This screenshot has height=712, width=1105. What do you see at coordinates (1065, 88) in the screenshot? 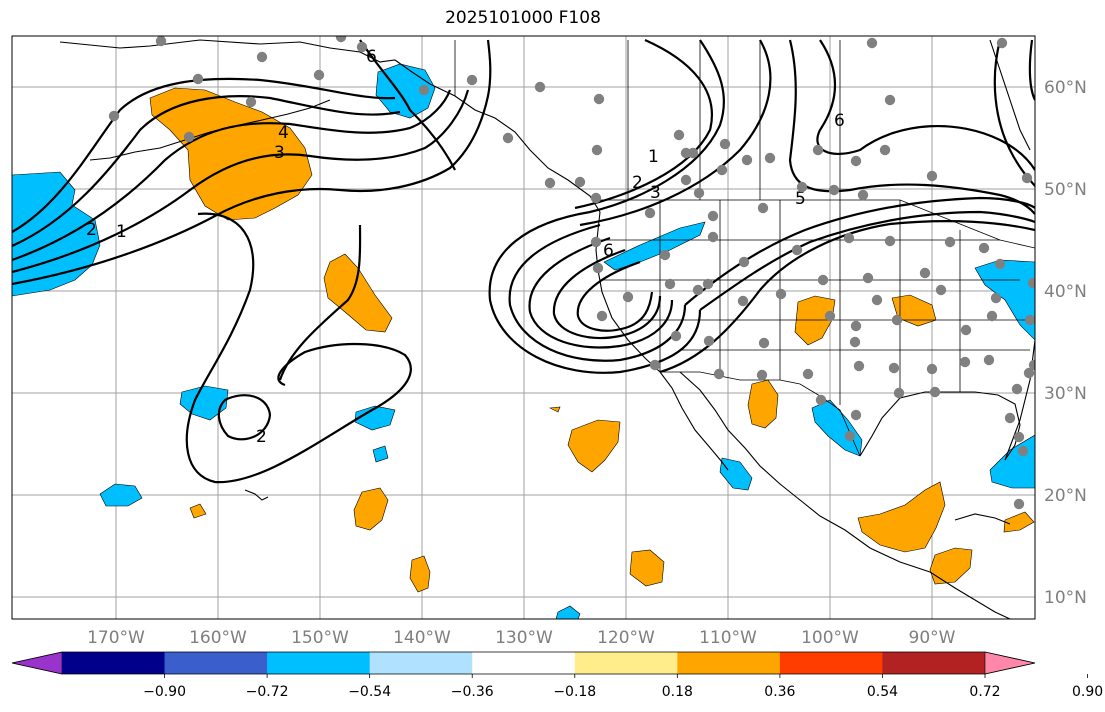
I see `lat-tick-label: 60°N` at bounding box center [1065, 88].